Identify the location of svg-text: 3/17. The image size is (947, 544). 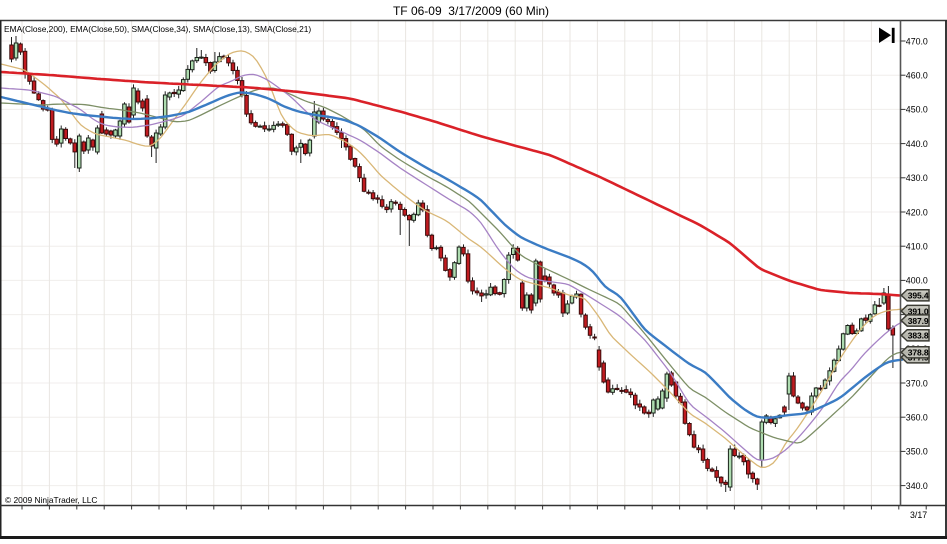
(918, 515).